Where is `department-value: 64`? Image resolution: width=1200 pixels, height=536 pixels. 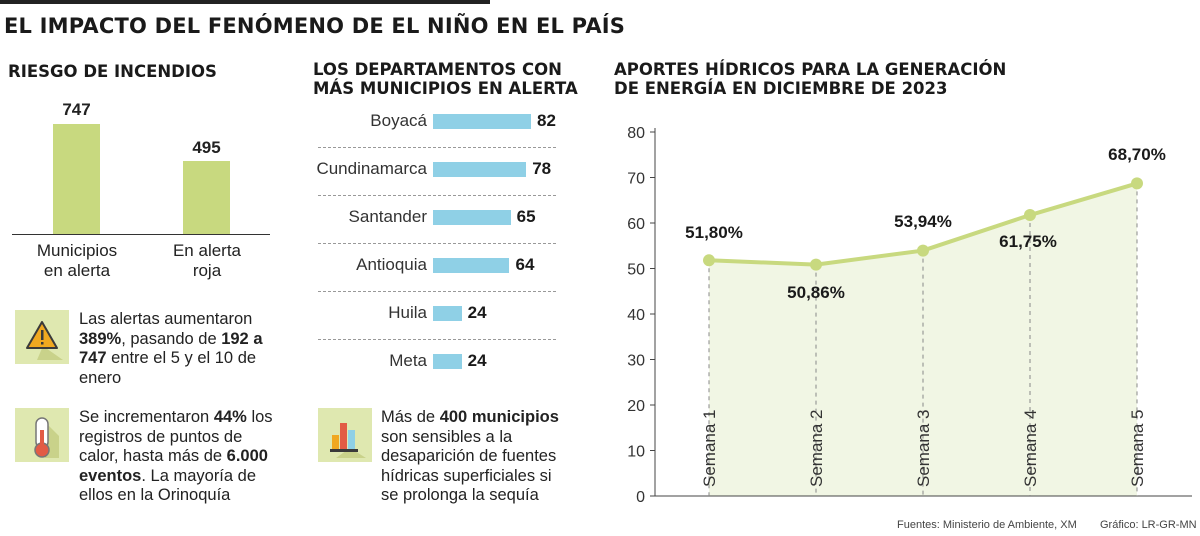 department-value: 64 is located at coordinates (525, 264).